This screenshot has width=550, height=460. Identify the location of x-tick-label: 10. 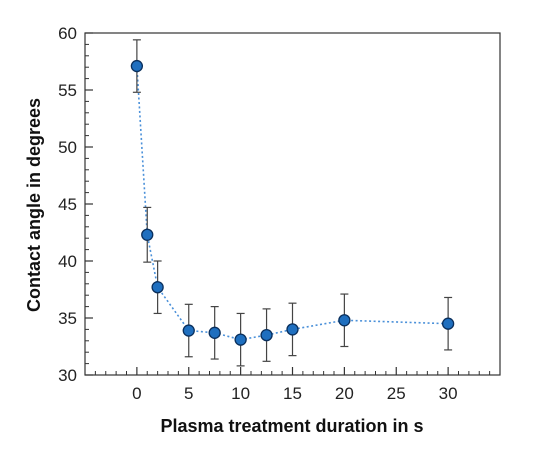
(240, 393).